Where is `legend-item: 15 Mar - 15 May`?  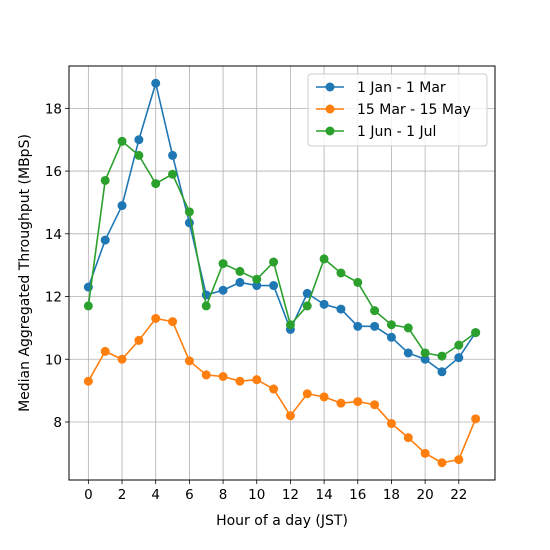
legend-item: 15 Mar - 15 May is located at coordinates (393, 110).